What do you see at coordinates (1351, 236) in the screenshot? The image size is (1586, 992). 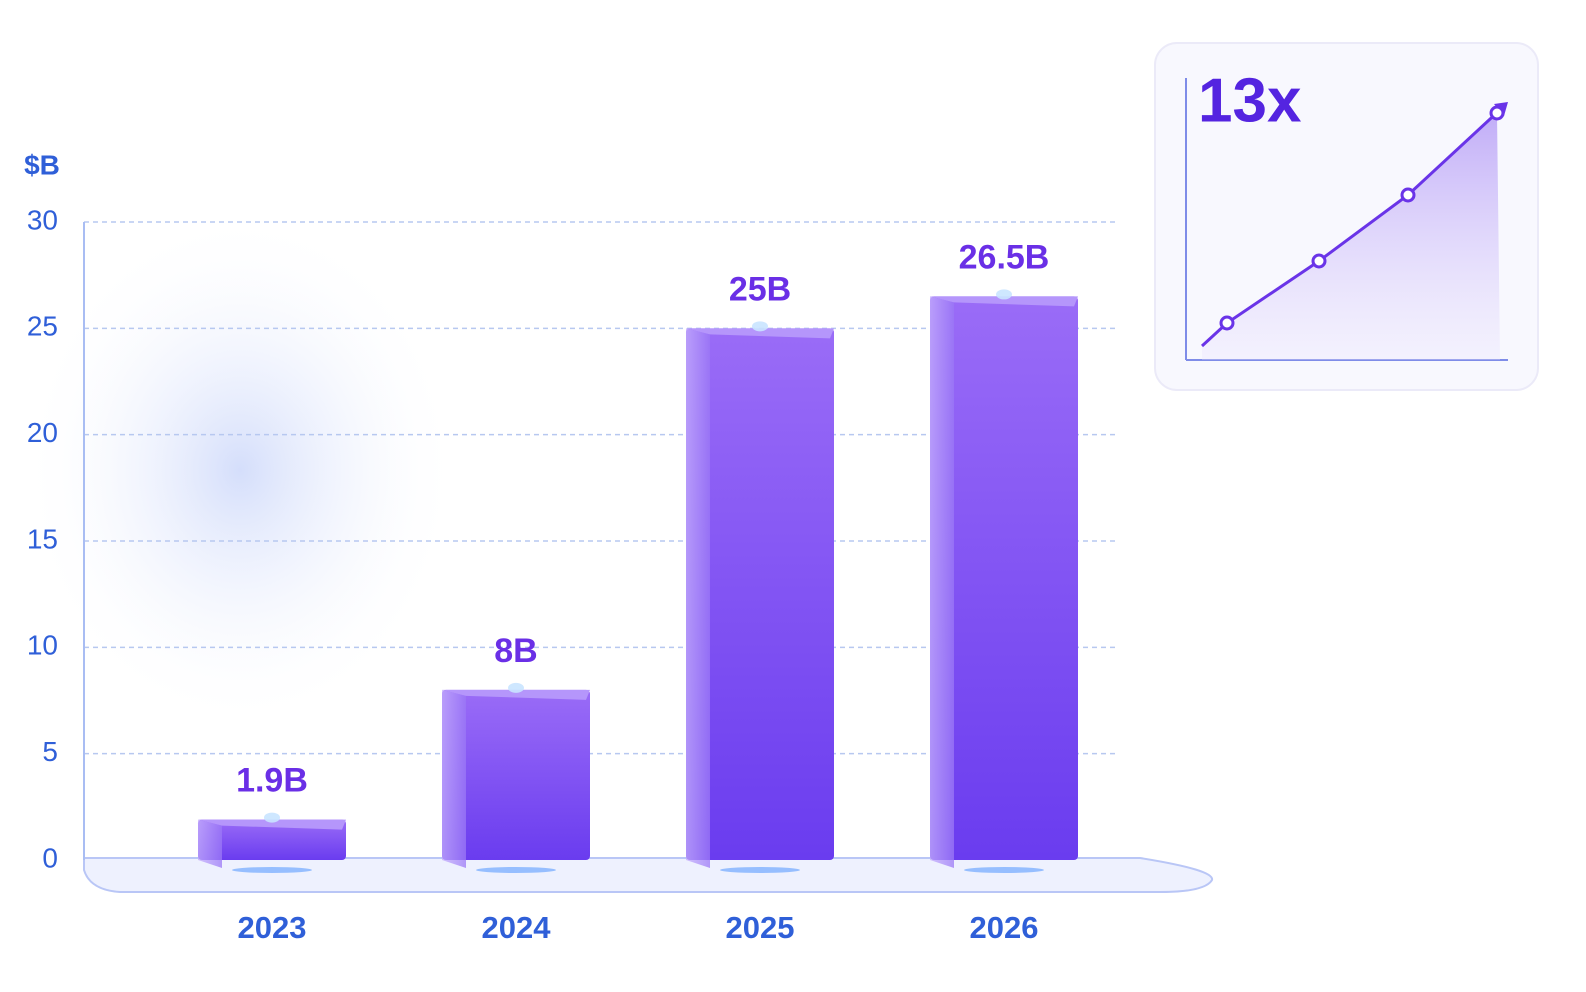 I see `inset-area` at bounding box center [1351, 236].